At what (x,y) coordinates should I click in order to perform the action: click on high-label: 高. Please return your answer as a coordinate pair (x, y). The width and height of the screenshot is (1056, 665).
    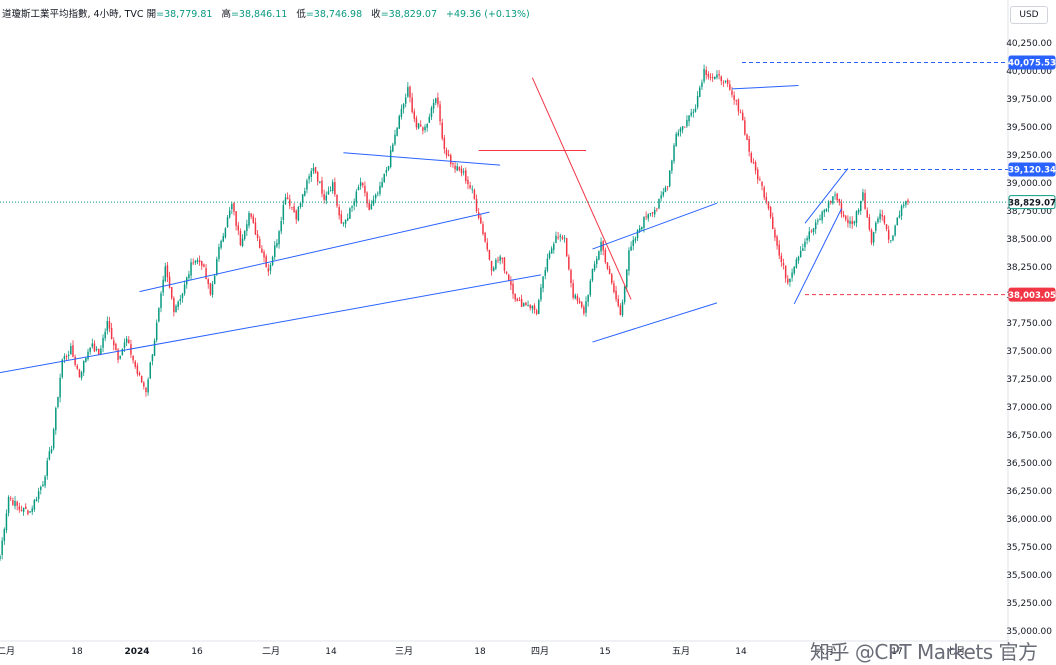
    Looking at the image, I should click on (226, 14).